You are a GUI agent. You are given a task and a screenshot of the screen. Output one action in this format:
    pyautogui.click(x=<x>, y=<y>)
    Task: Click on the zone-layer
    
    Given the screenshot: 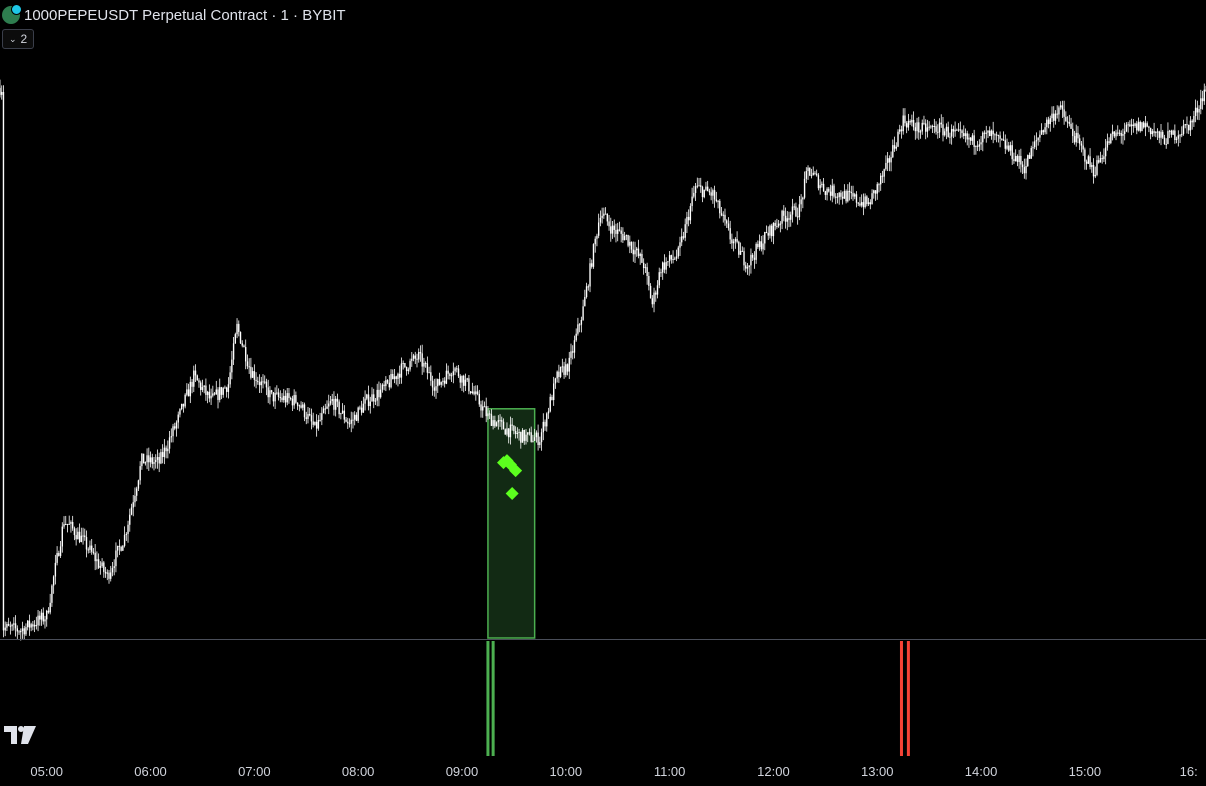 What is the action you would take?
    pyautogui.click(x=511, y=523)
    